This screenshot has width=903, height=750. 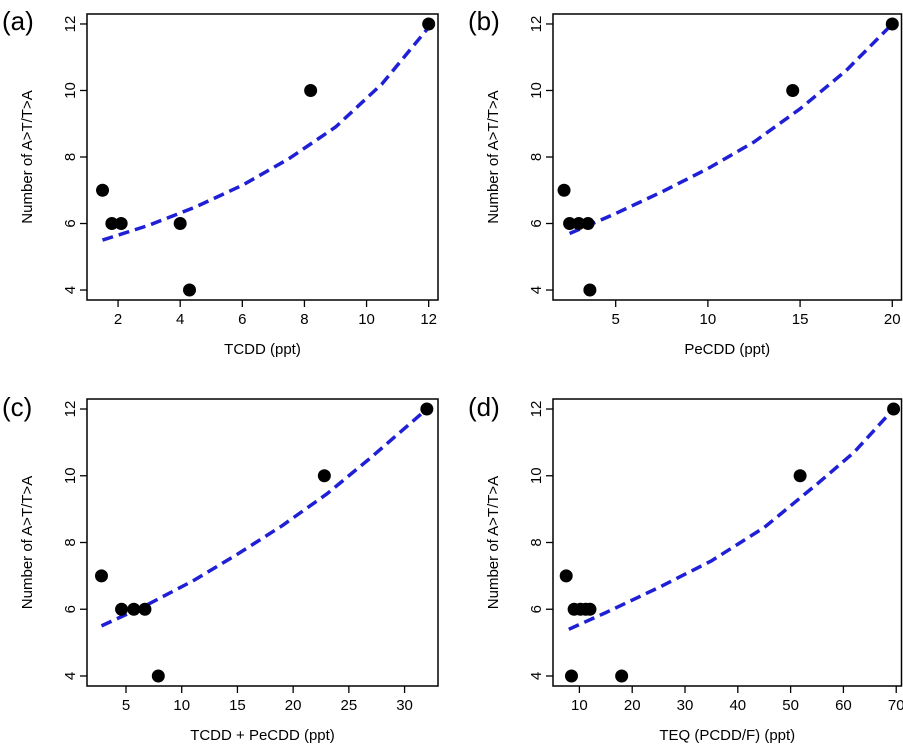 What do you see at coordinates (118, 319) in the screenshot?
I see `x-tick-label: 2` at bounding box center [118, 319].